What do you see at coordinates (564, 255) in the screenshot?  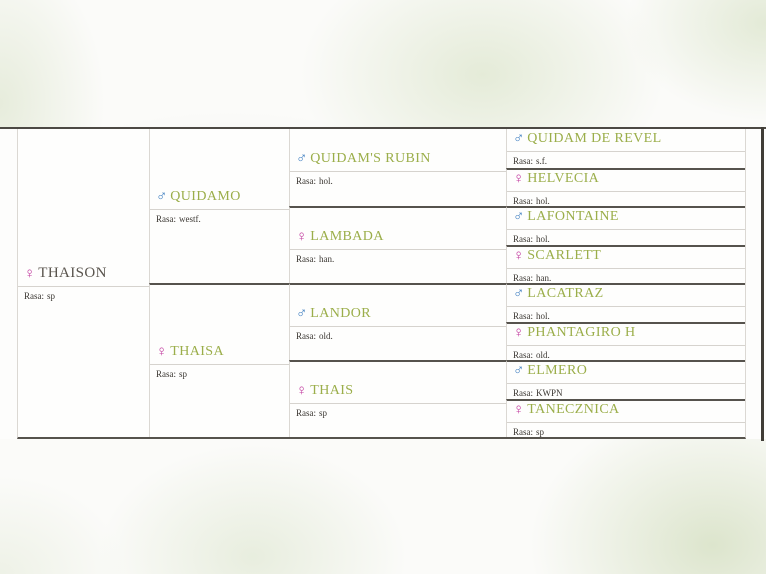 I see `horse-name-link: SCARLETT` at bounding box center [564, 255].